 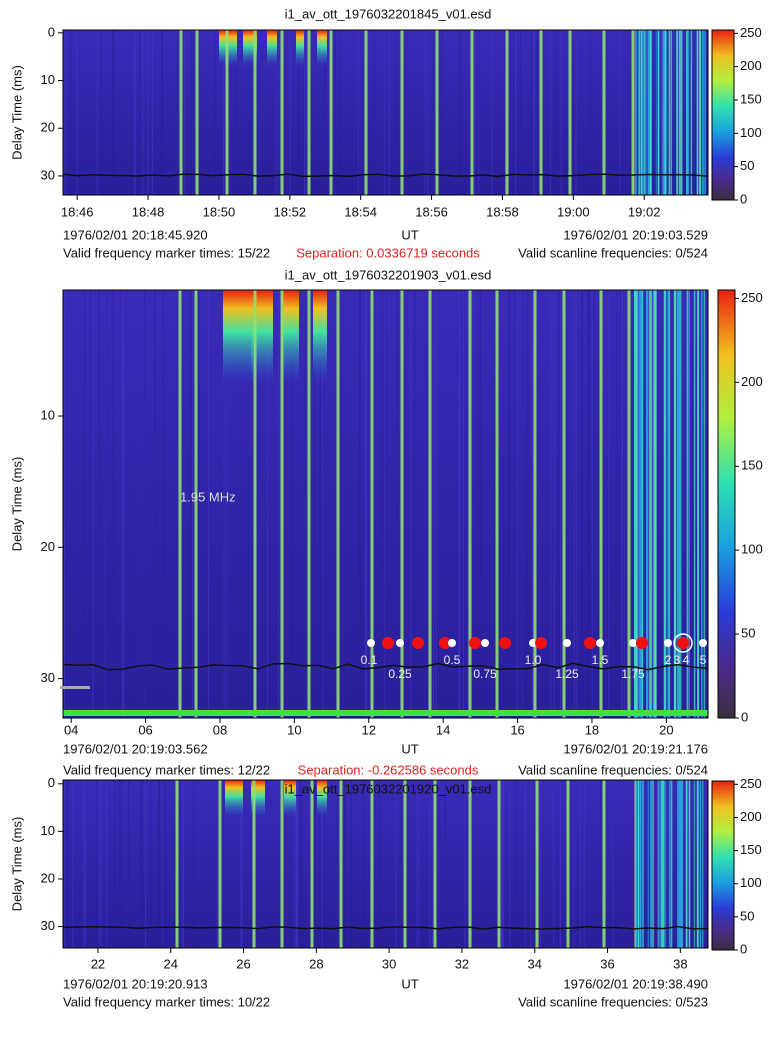 I want to click on x-tick-label: 08, so click(x=220, y=729).